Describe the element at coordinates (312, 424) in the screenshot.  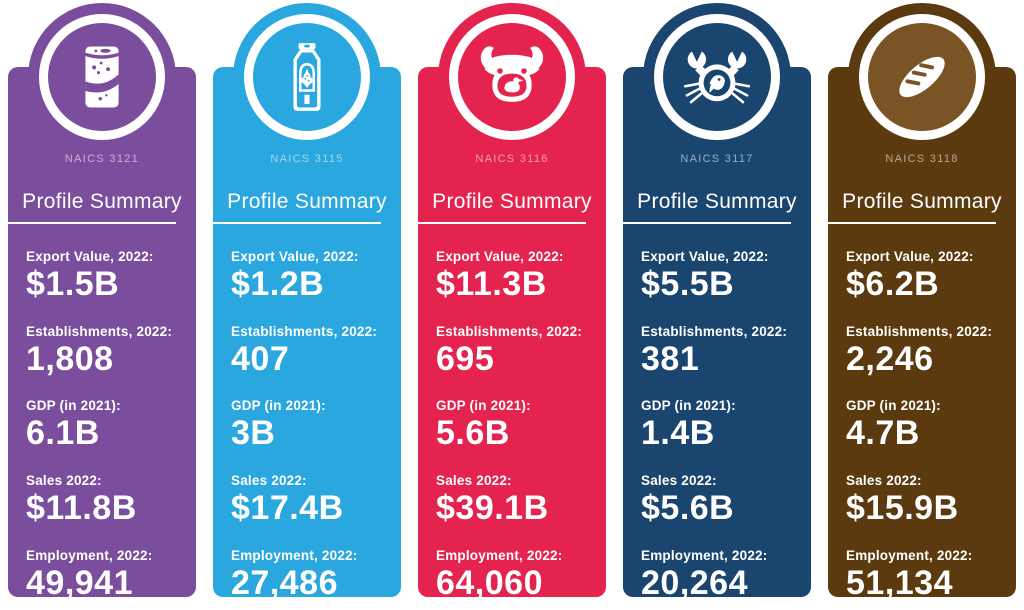
I see `stat-gdp: GDP (in 2021): 3B` at that location.